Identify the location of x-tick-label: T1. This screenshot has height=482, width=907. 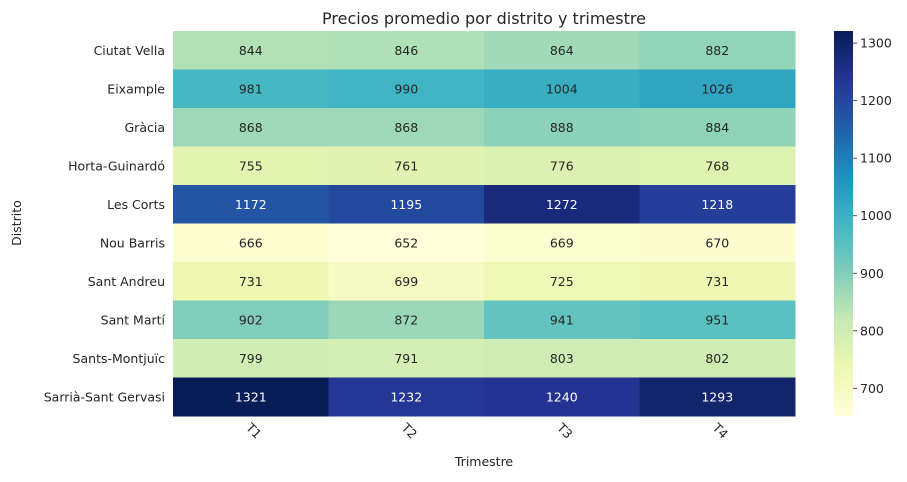
(253, 430).